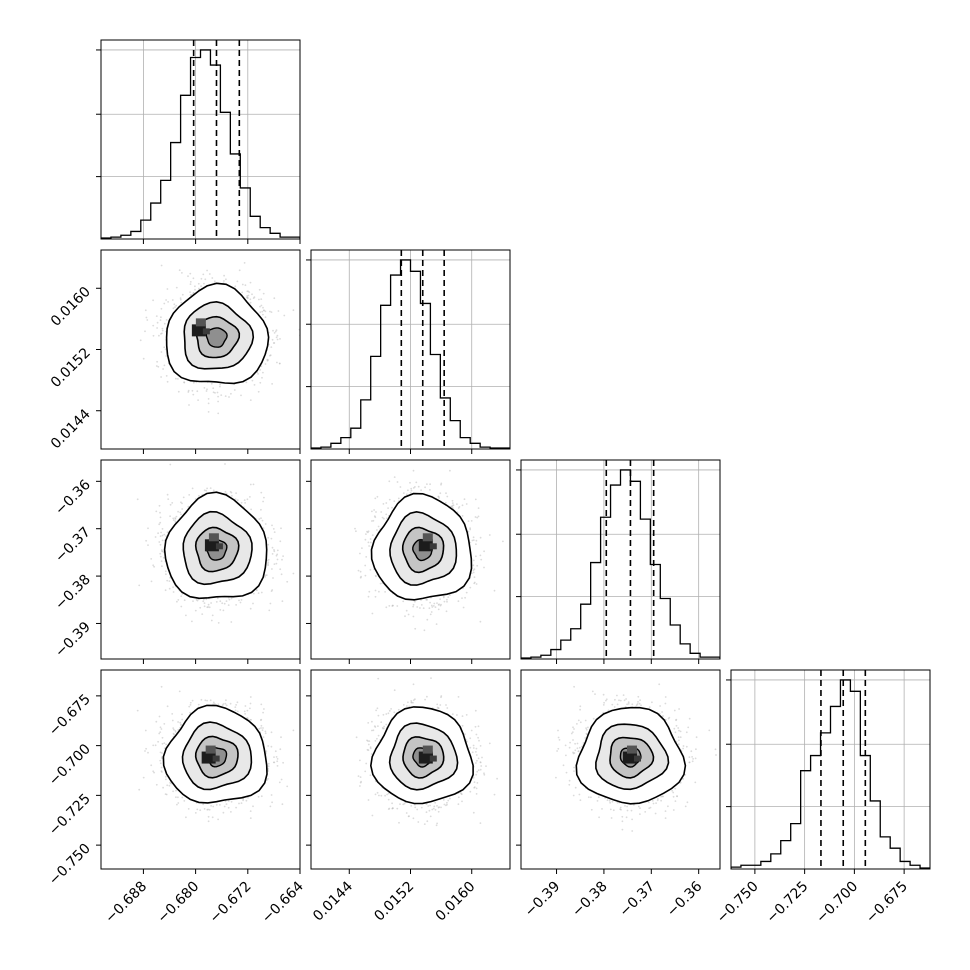 This screenshot has width=970, height=970. What do you see at coordinates (73, 640) in the screenshot?
I see `y-tick-label: −0.39` at bounding box center [73, 640].